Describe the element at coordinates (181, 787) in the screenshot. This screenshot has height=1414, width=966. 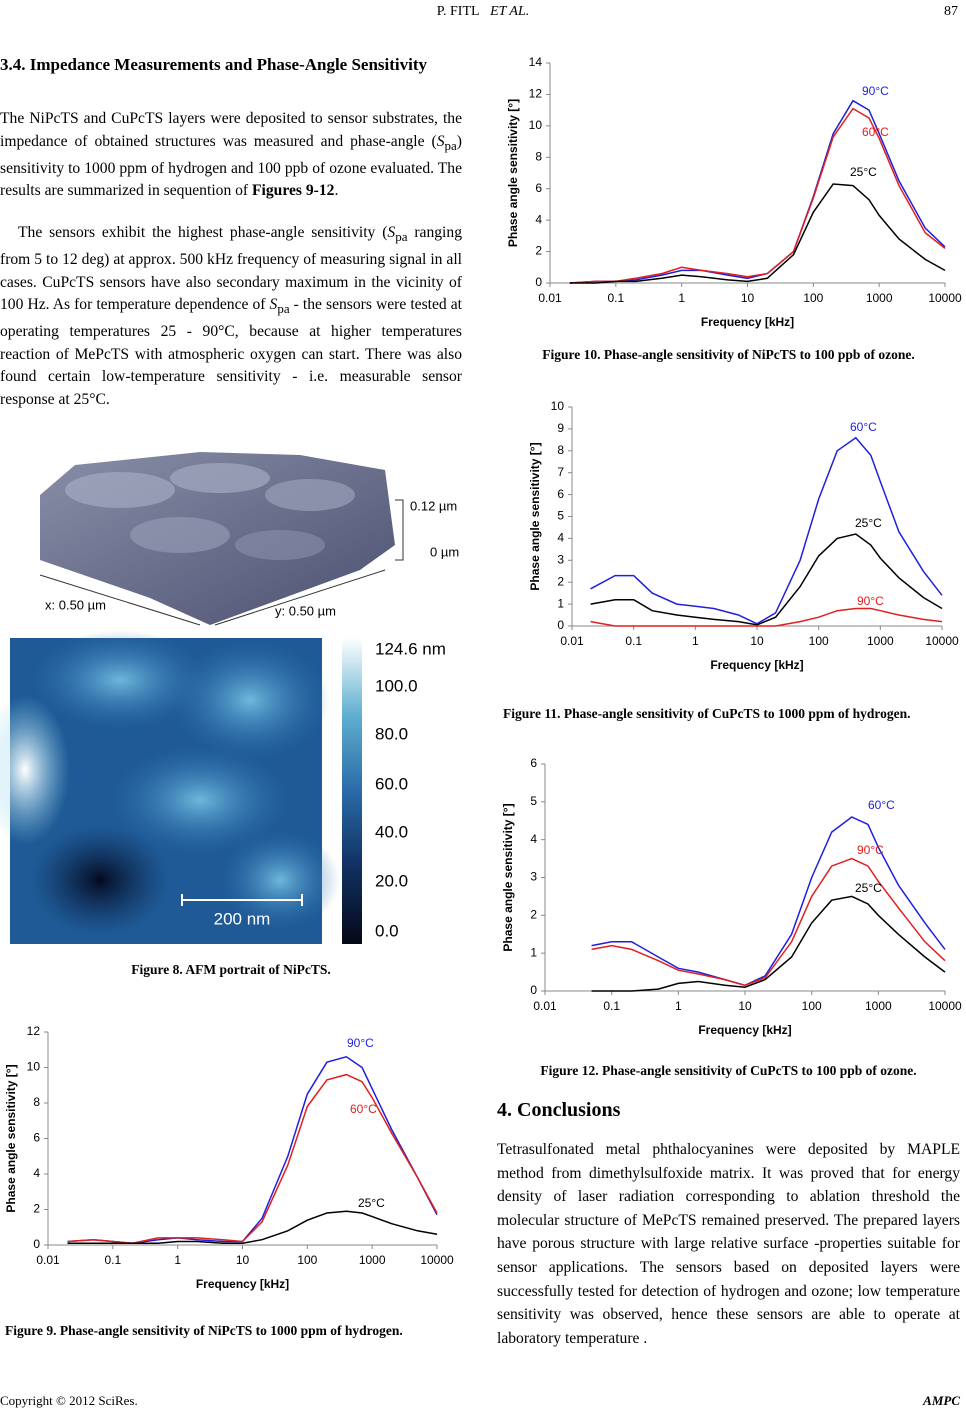
I see `afm-map` at that location.